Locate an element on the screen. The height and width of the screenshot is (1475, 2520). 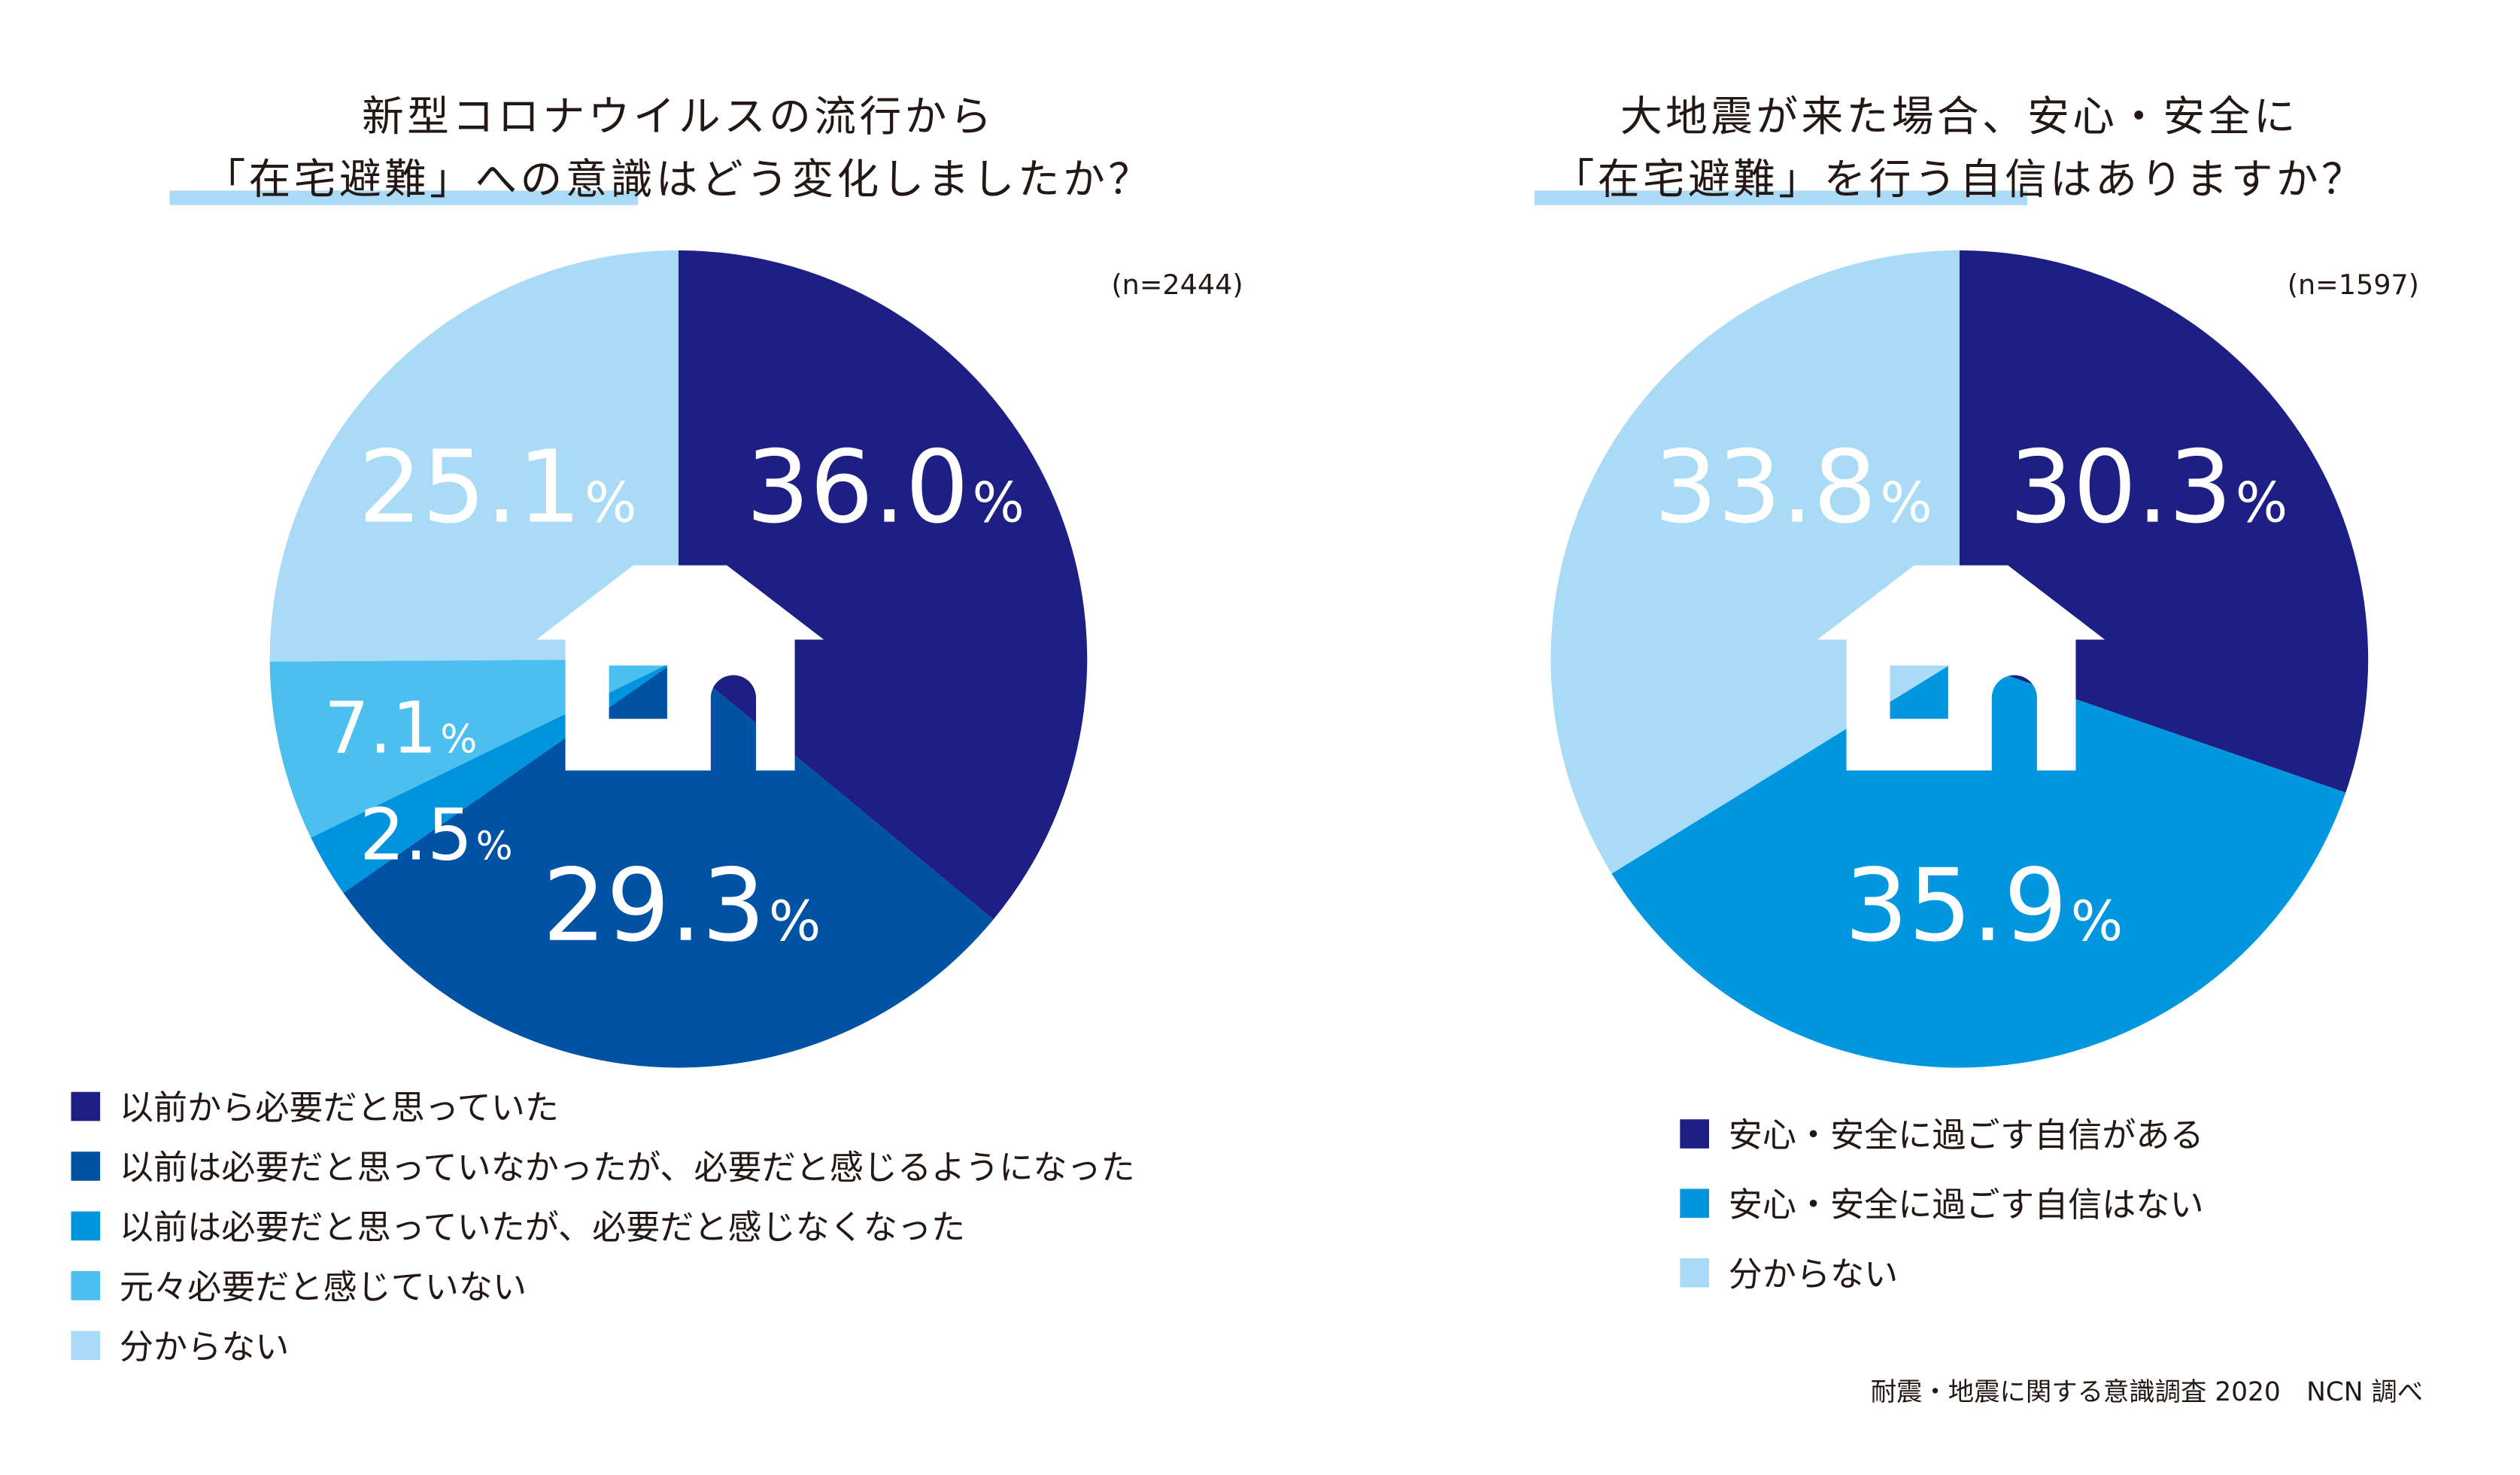
legend-item: 元々必要だと感じていない is located at coordinates (602, 1285).